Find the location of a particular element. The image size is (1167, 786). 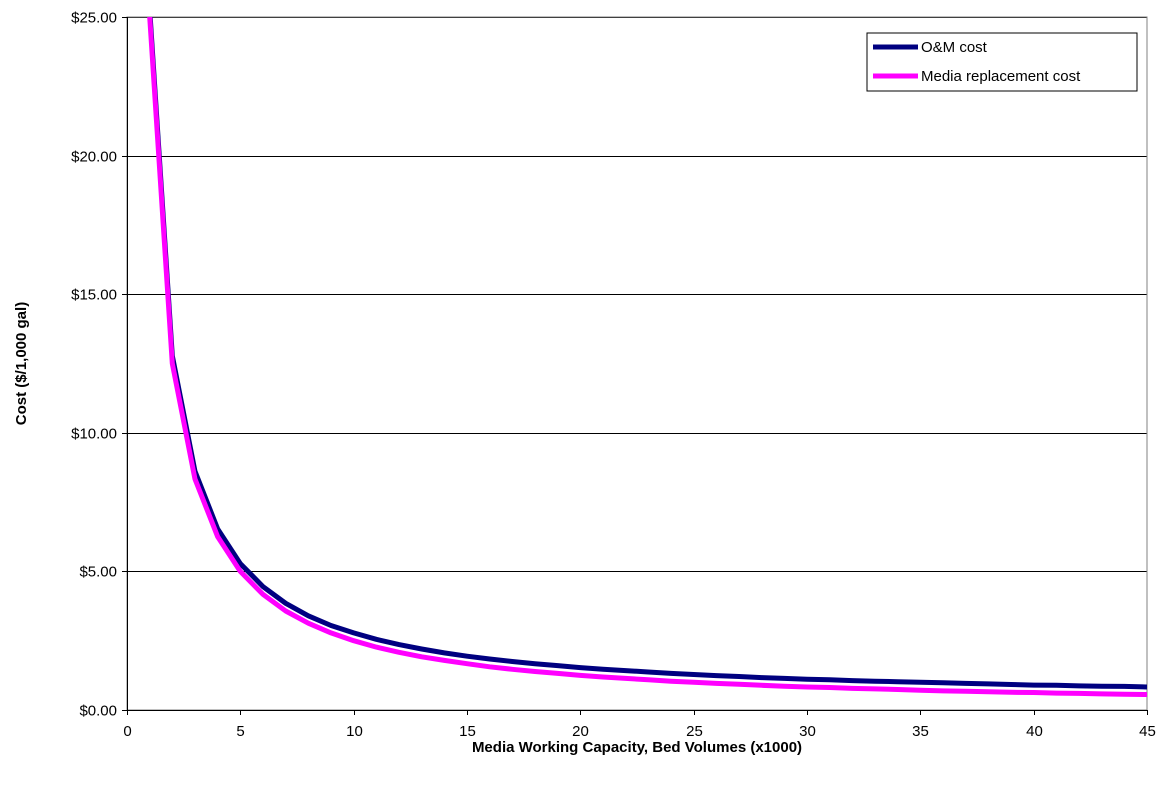

y-tick-label: $5.00 is located at coordinates (98, 572).